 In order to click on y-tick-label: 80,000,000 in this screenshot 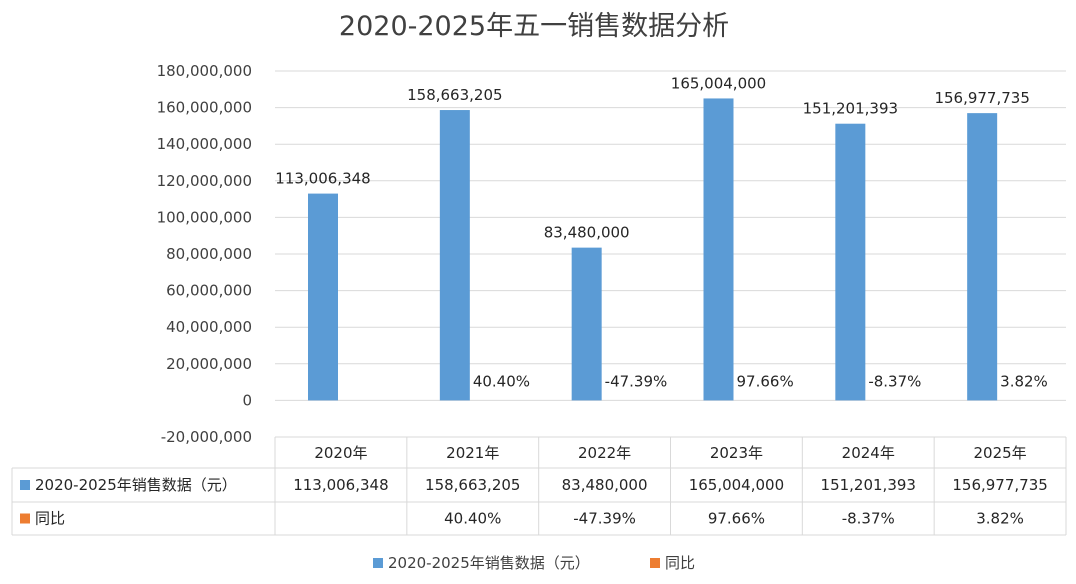, I will do `click(209, 254)`.